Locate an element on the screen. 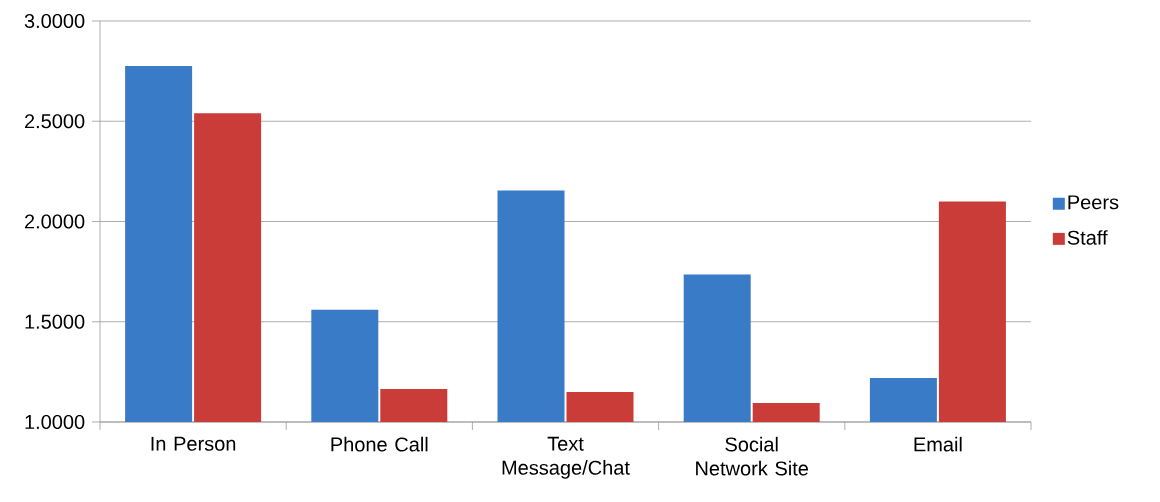 This screenshot has height=502, width=1160. x-tick-label: Phone Call is located at coordinates (379, 444).